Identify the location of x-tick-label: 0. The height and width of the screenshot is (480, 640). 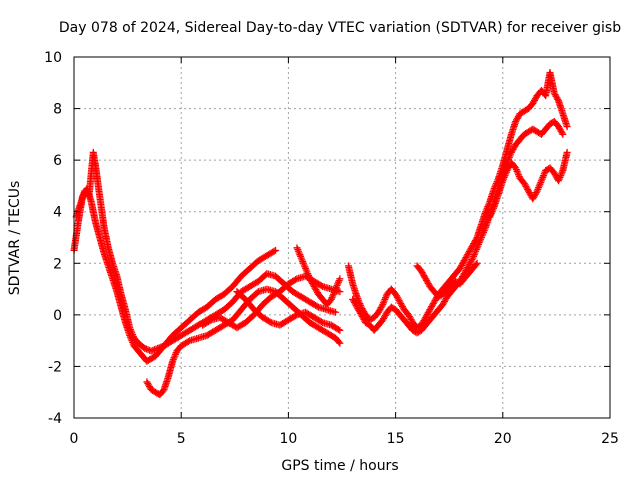
(74, 439).